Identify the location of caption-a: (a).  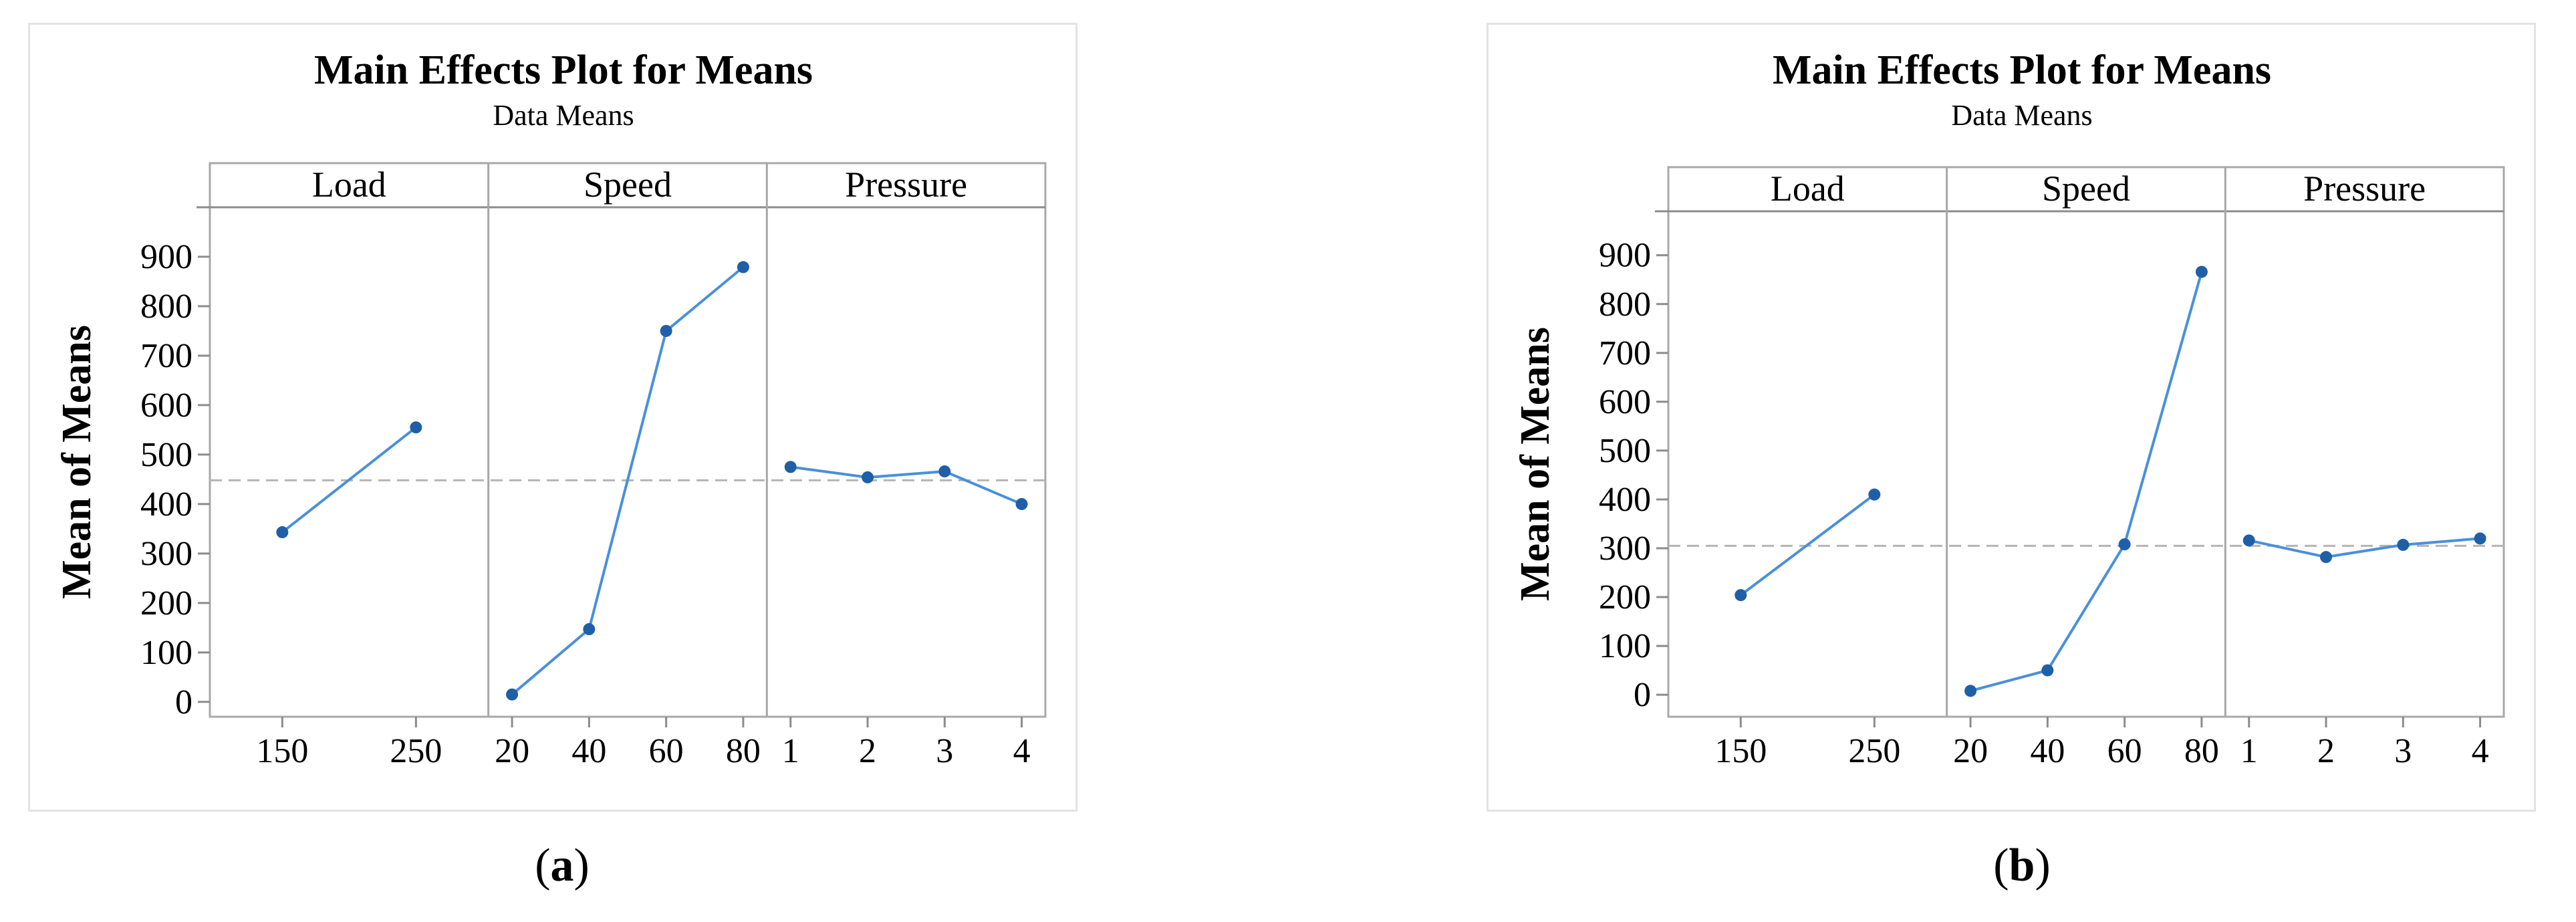
(562, 866).